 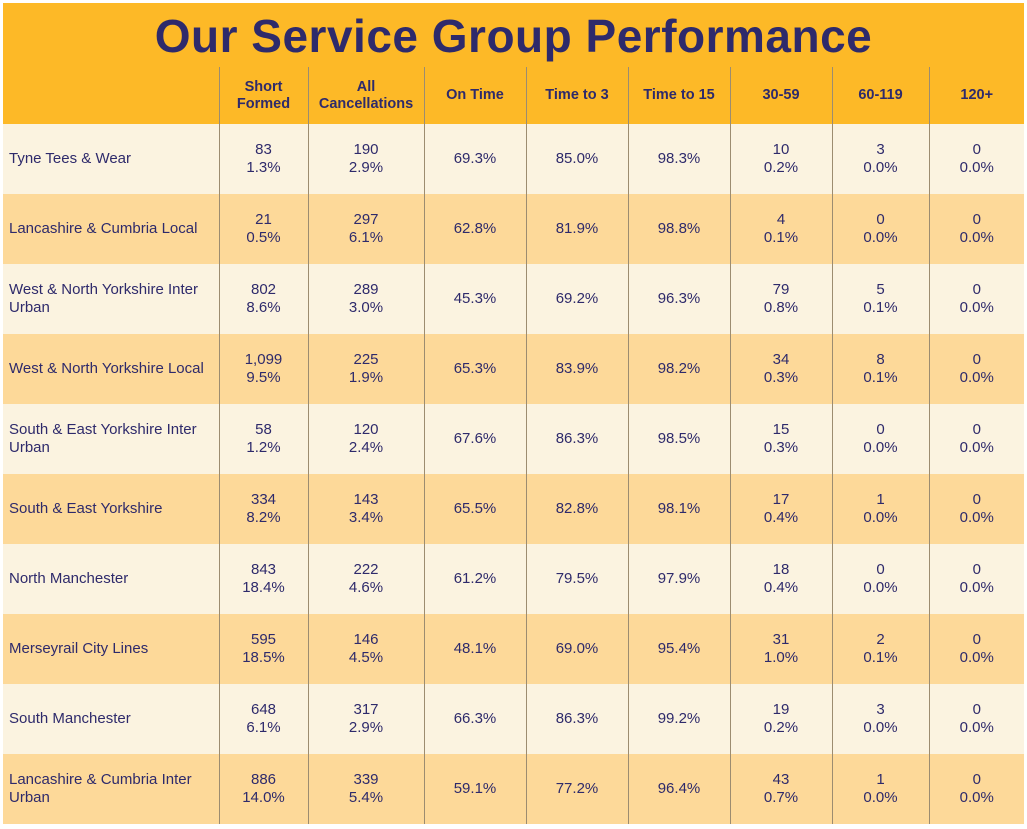 I want to click on time-to-3-cell: 81.9%, so click(x=576, y=229).